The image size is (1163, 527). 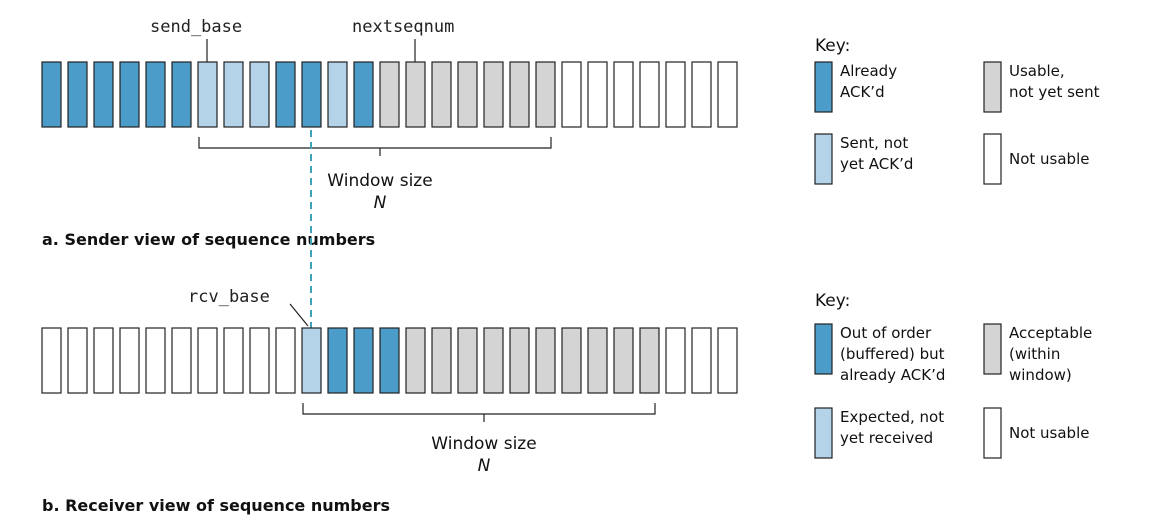 I want to click on receiver-key-label-acked: Out of order, so click(x=886, y=333).